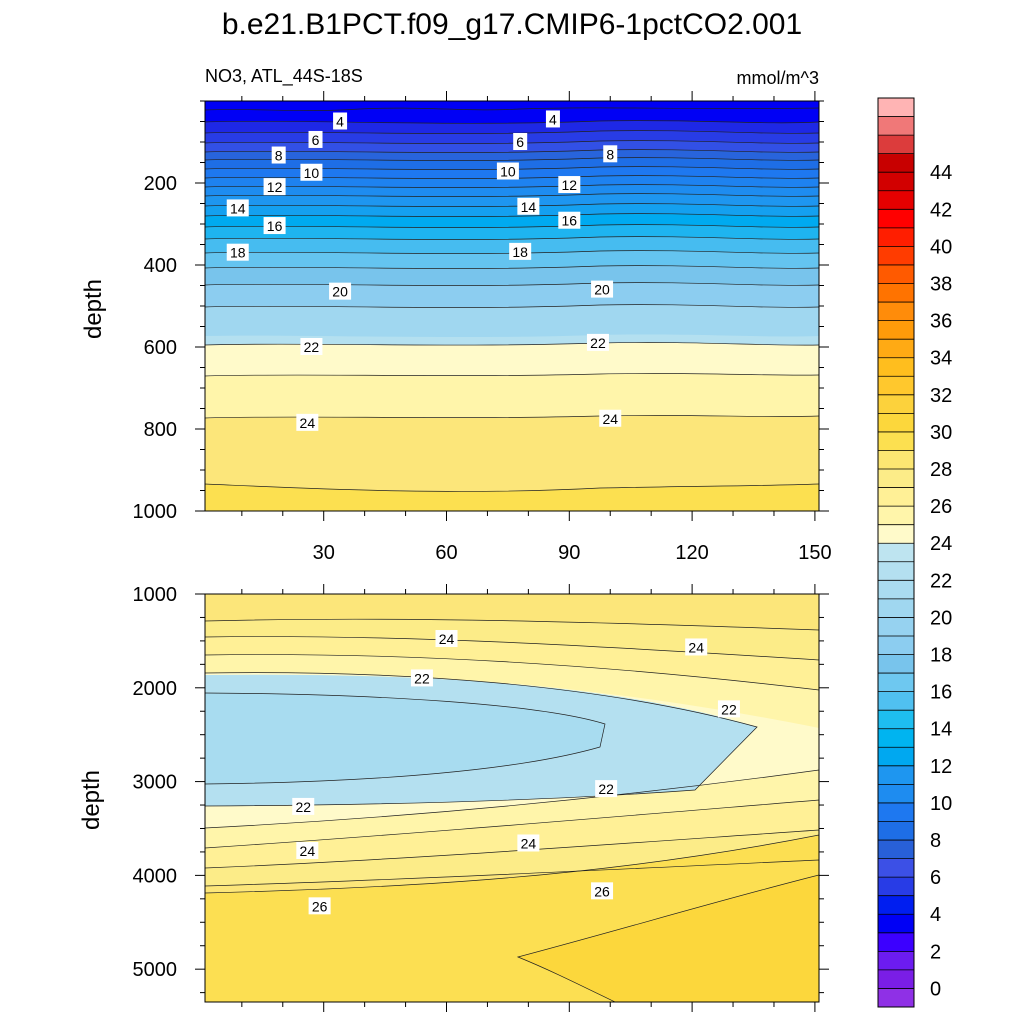 This screenshot has width=1024, height=1024. What do you see at coordinates (155, 689) in the screenshot?
I see `y-tick-label: 2000` at bounding box center [155, 689].